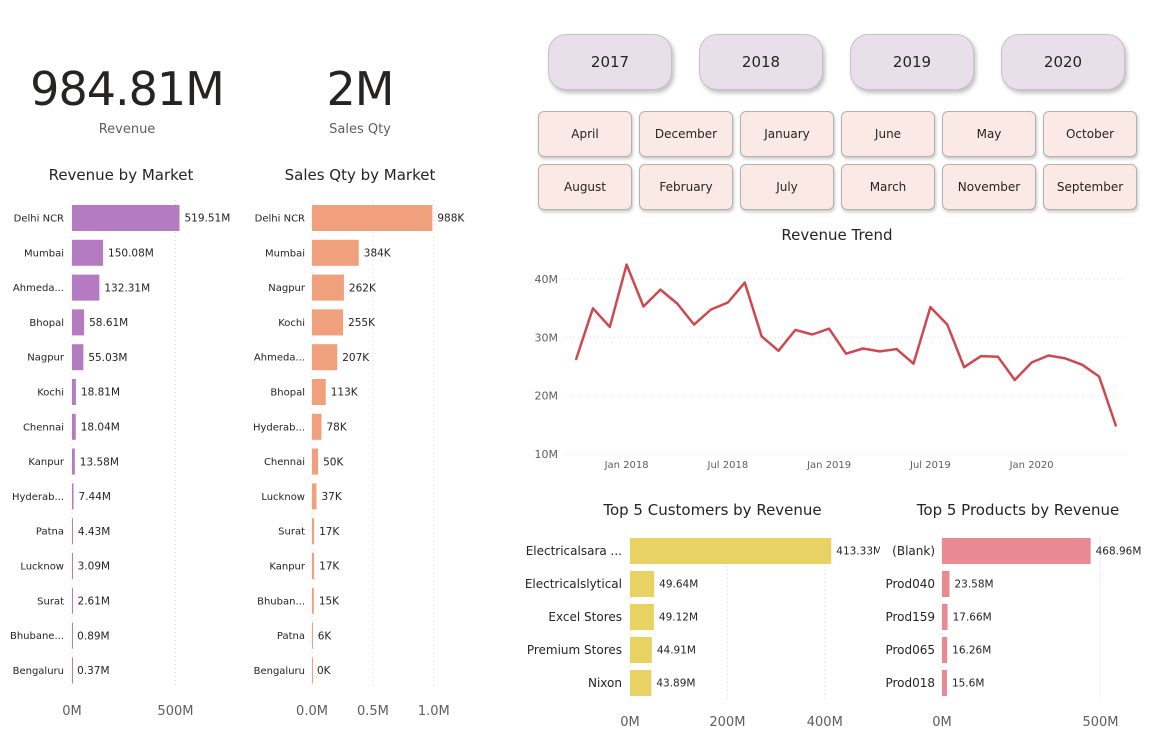 The image size is (1156, 740). What do you see at coordinates (100, 427) in the screenshot?
I see `revenue-market-value-label: 18.04M` at bounding box center [100, 427].